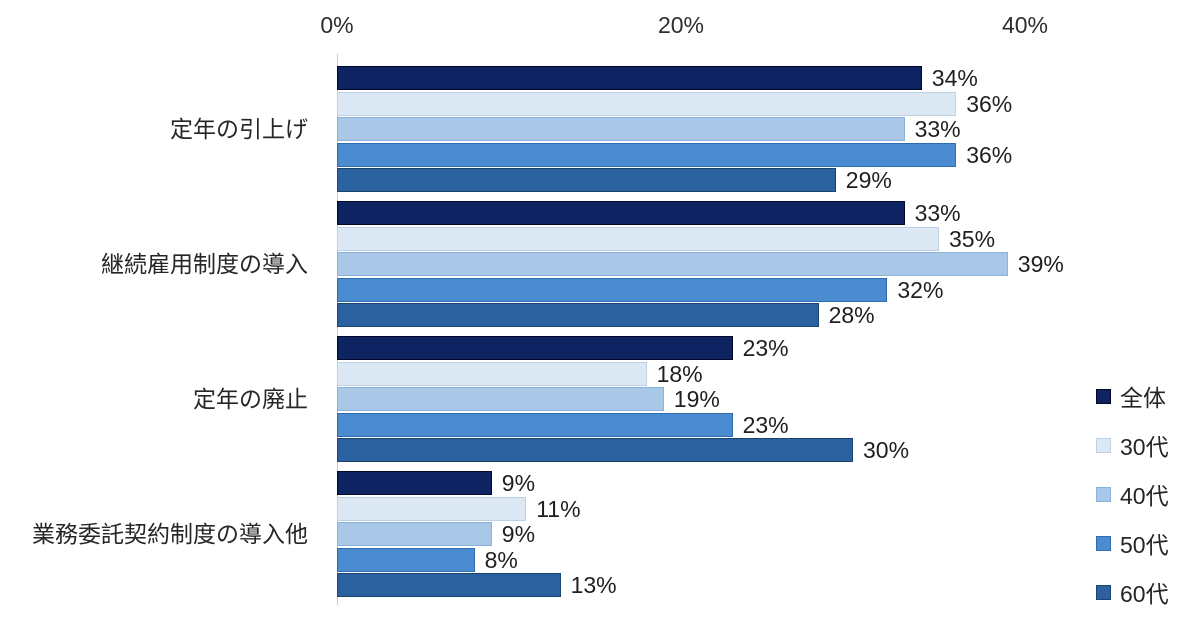  I want to click on bar-row: 29%, so click(768, 180).